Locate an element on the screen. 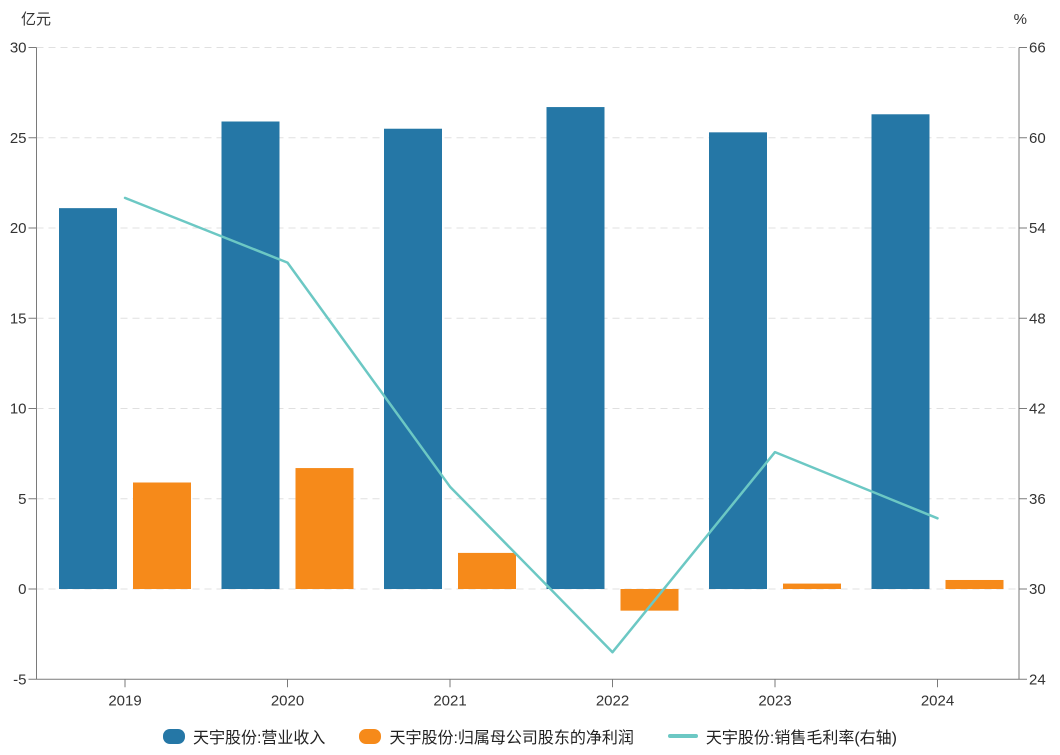 This screenshot has height=755, width=1060. left-tick-label: 10 is located at coordinates (18, 409).